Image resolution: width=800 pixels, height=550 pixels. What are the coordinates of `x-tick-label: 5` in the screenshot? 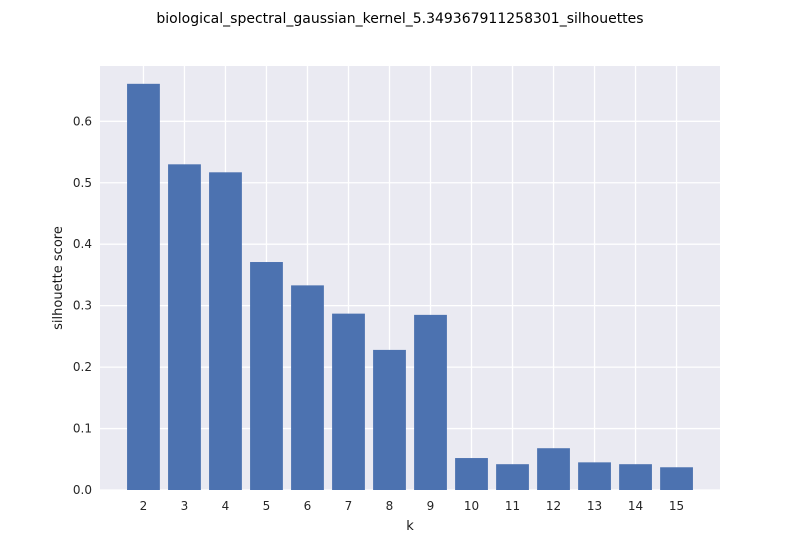 It's located at (267, 506).